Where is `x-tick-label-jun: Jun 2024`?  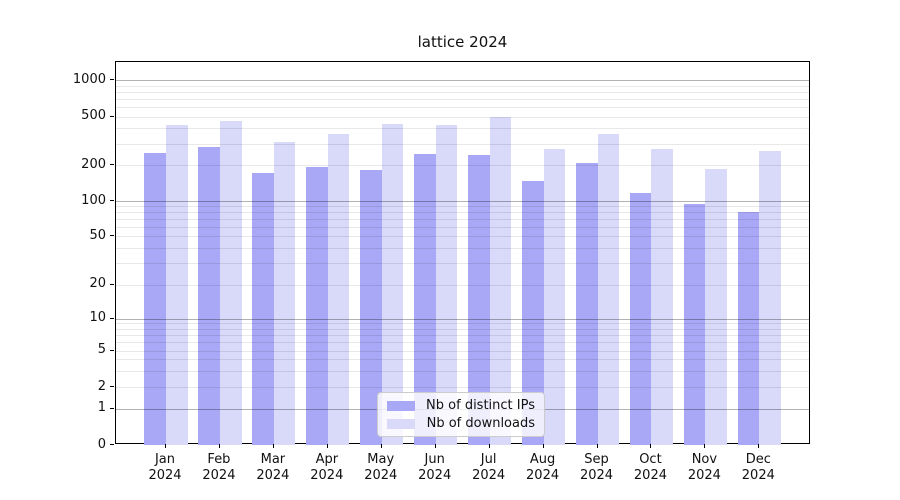 x-tick-label-jun: Jun 2024 is located at coordinates (435, 467).